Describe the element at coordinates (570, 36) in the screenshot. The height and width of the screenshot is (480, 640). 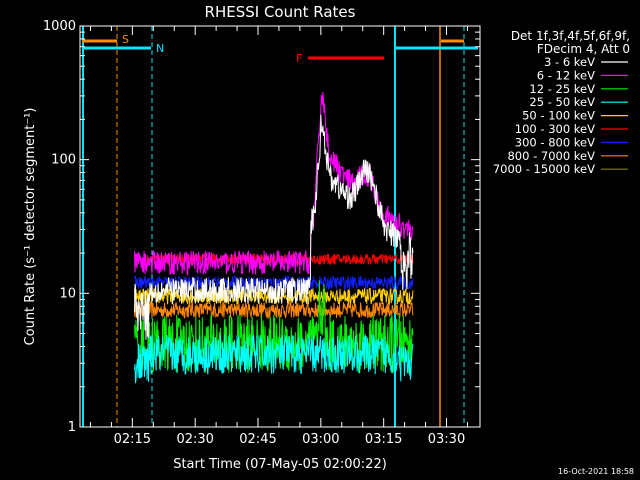
I see `legend-header-1: Det 1f,3f,4f,5f,6f,9f,` at that location.